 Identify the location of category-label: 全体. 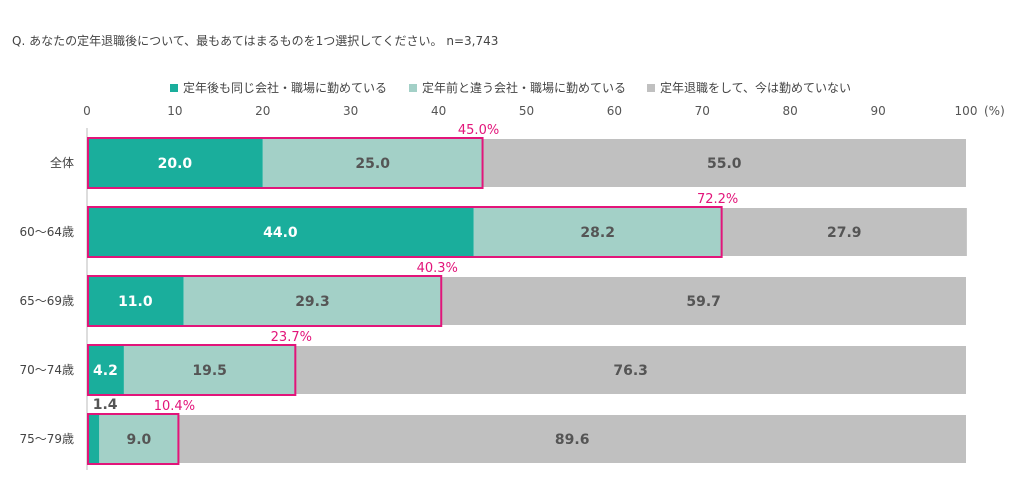
(62, 162).